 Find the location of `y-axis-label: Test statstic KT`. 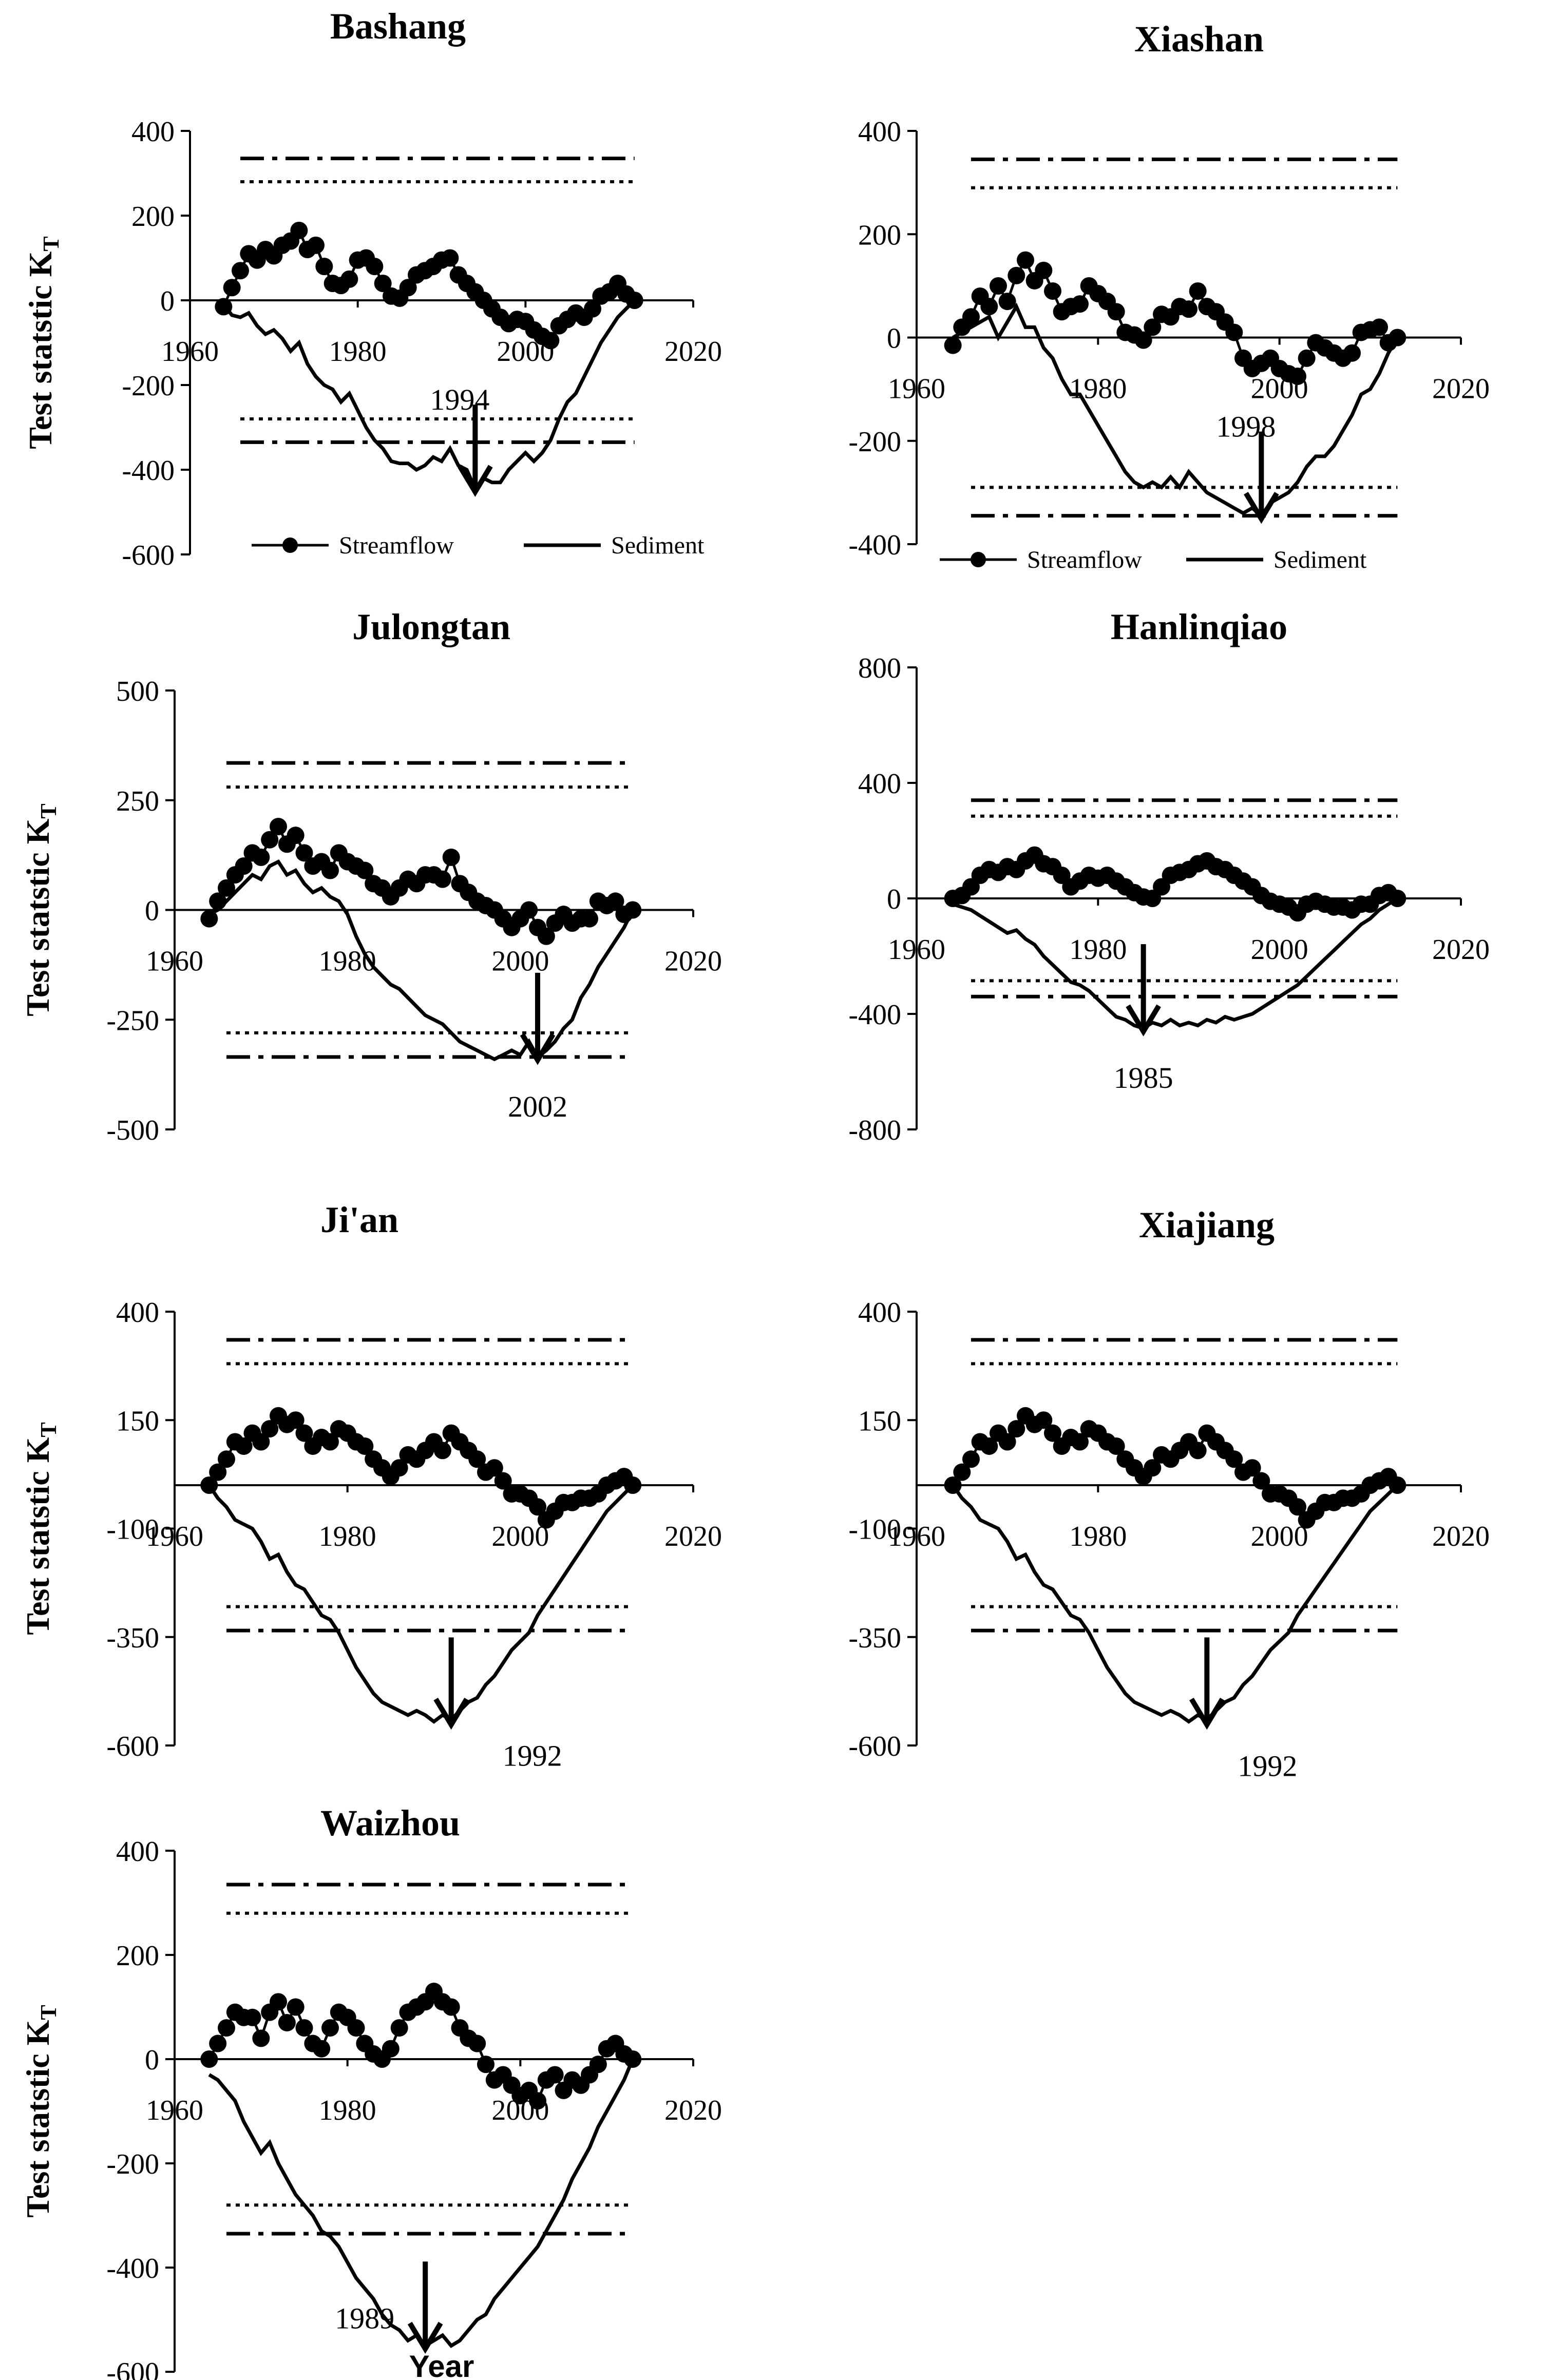

y-axis-label: Test statstic KT is located at coordinates (40, 1528).